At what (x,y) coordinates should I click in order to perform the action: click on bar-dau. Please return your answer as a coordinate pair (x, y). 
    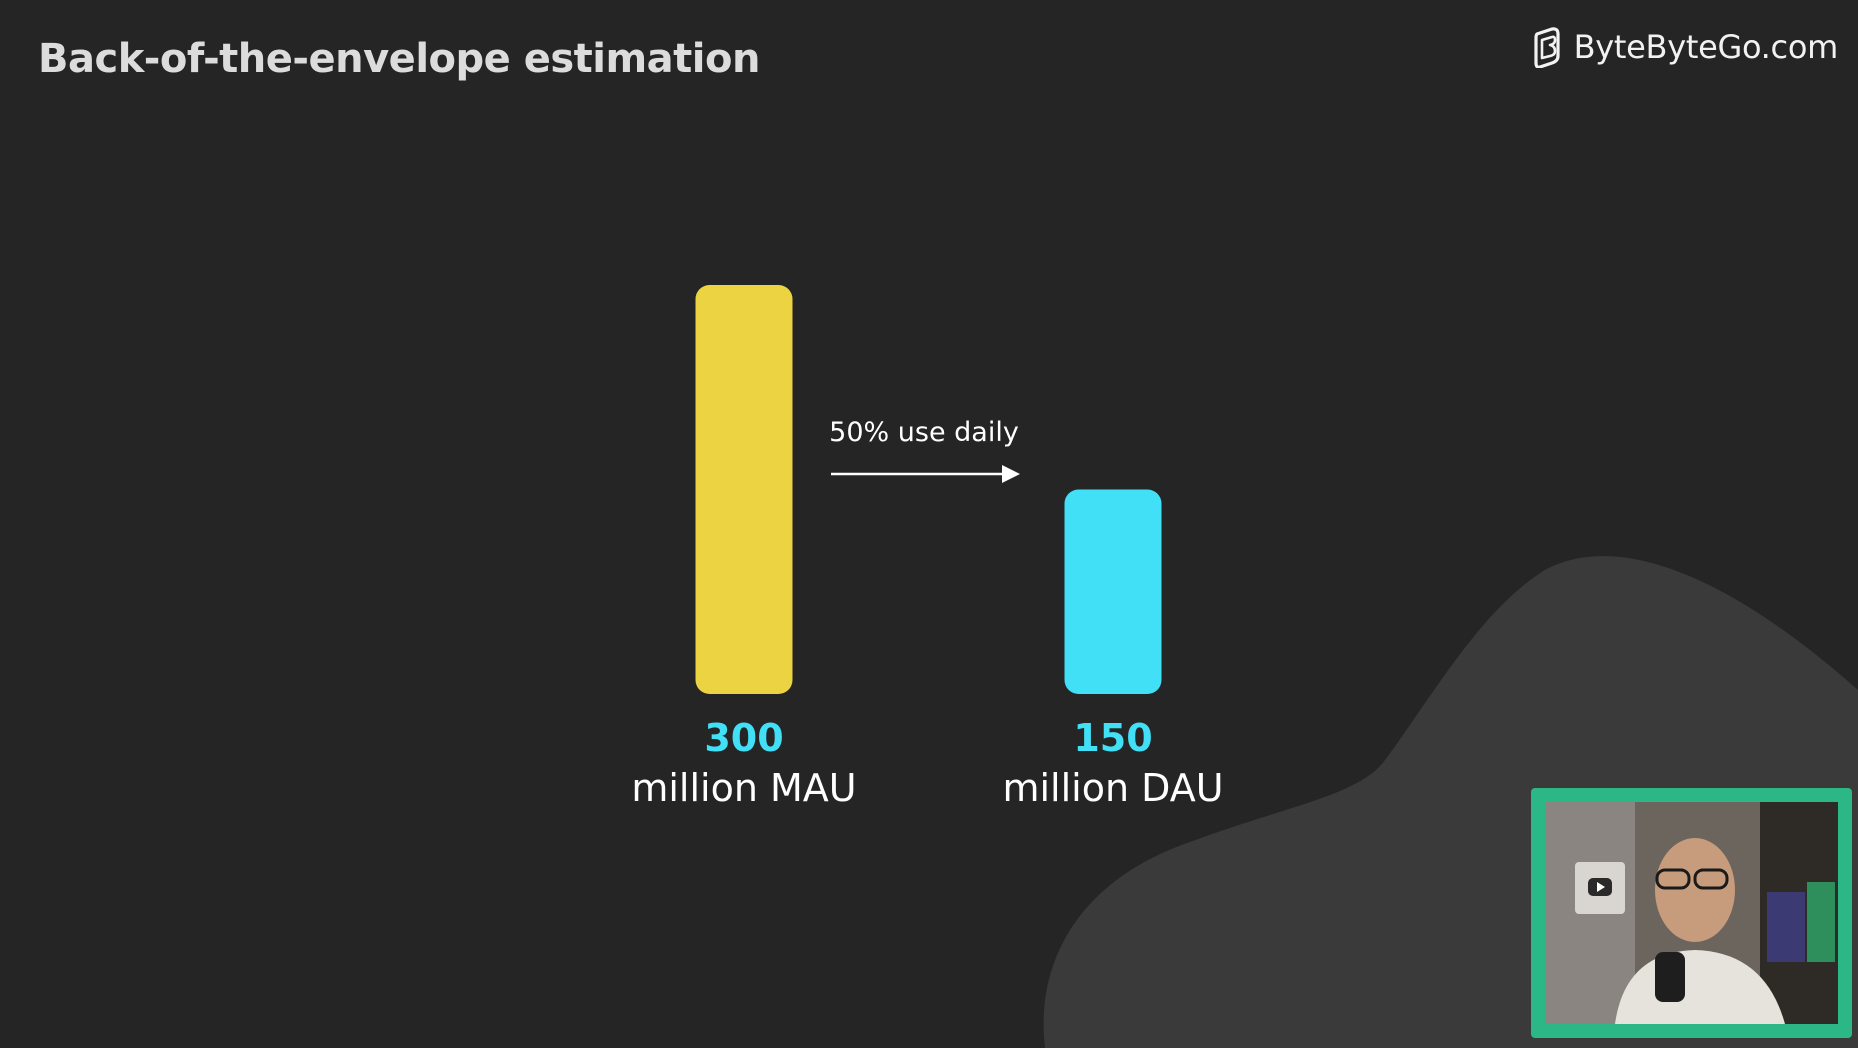
    Looking at the image, I should click on (1113, 591).